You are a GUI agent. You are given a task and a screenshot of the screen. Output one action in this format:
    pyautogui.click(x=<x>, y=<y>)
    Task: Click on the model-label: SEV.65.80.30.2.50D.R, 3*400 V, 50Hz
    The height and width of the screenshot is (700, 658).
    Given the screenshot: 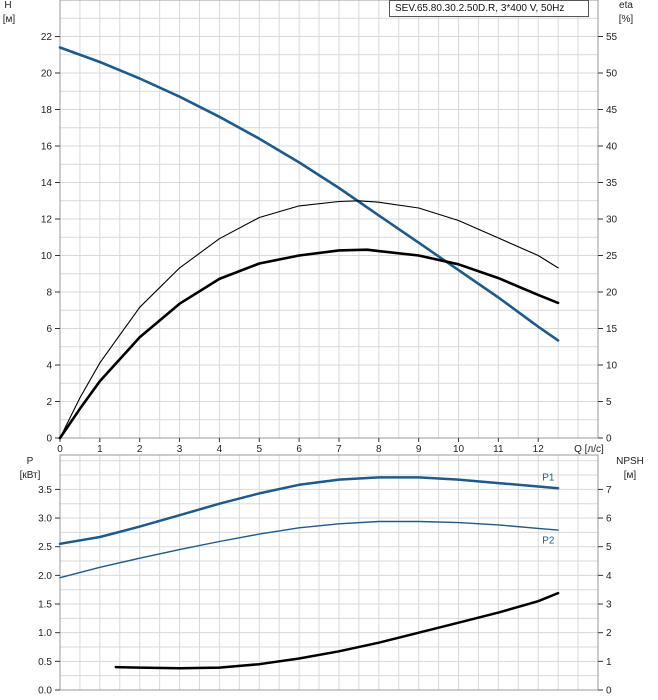 What is the action you would take?
    pyautogui.click(x=489, y=8)
    